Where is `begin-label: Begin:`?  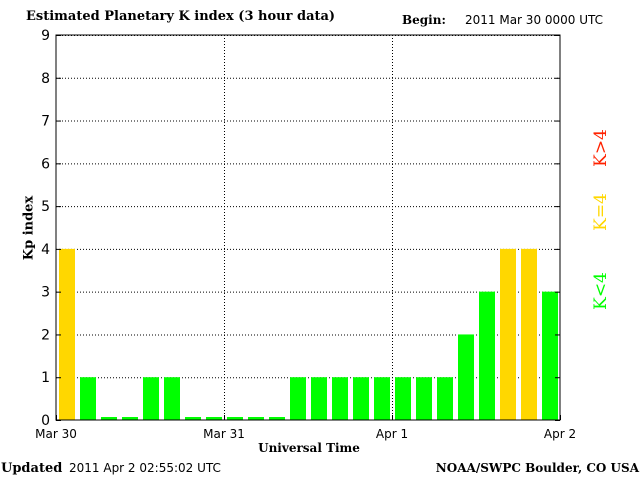
begin-label: Begin: is located at coordinates (424, 20).